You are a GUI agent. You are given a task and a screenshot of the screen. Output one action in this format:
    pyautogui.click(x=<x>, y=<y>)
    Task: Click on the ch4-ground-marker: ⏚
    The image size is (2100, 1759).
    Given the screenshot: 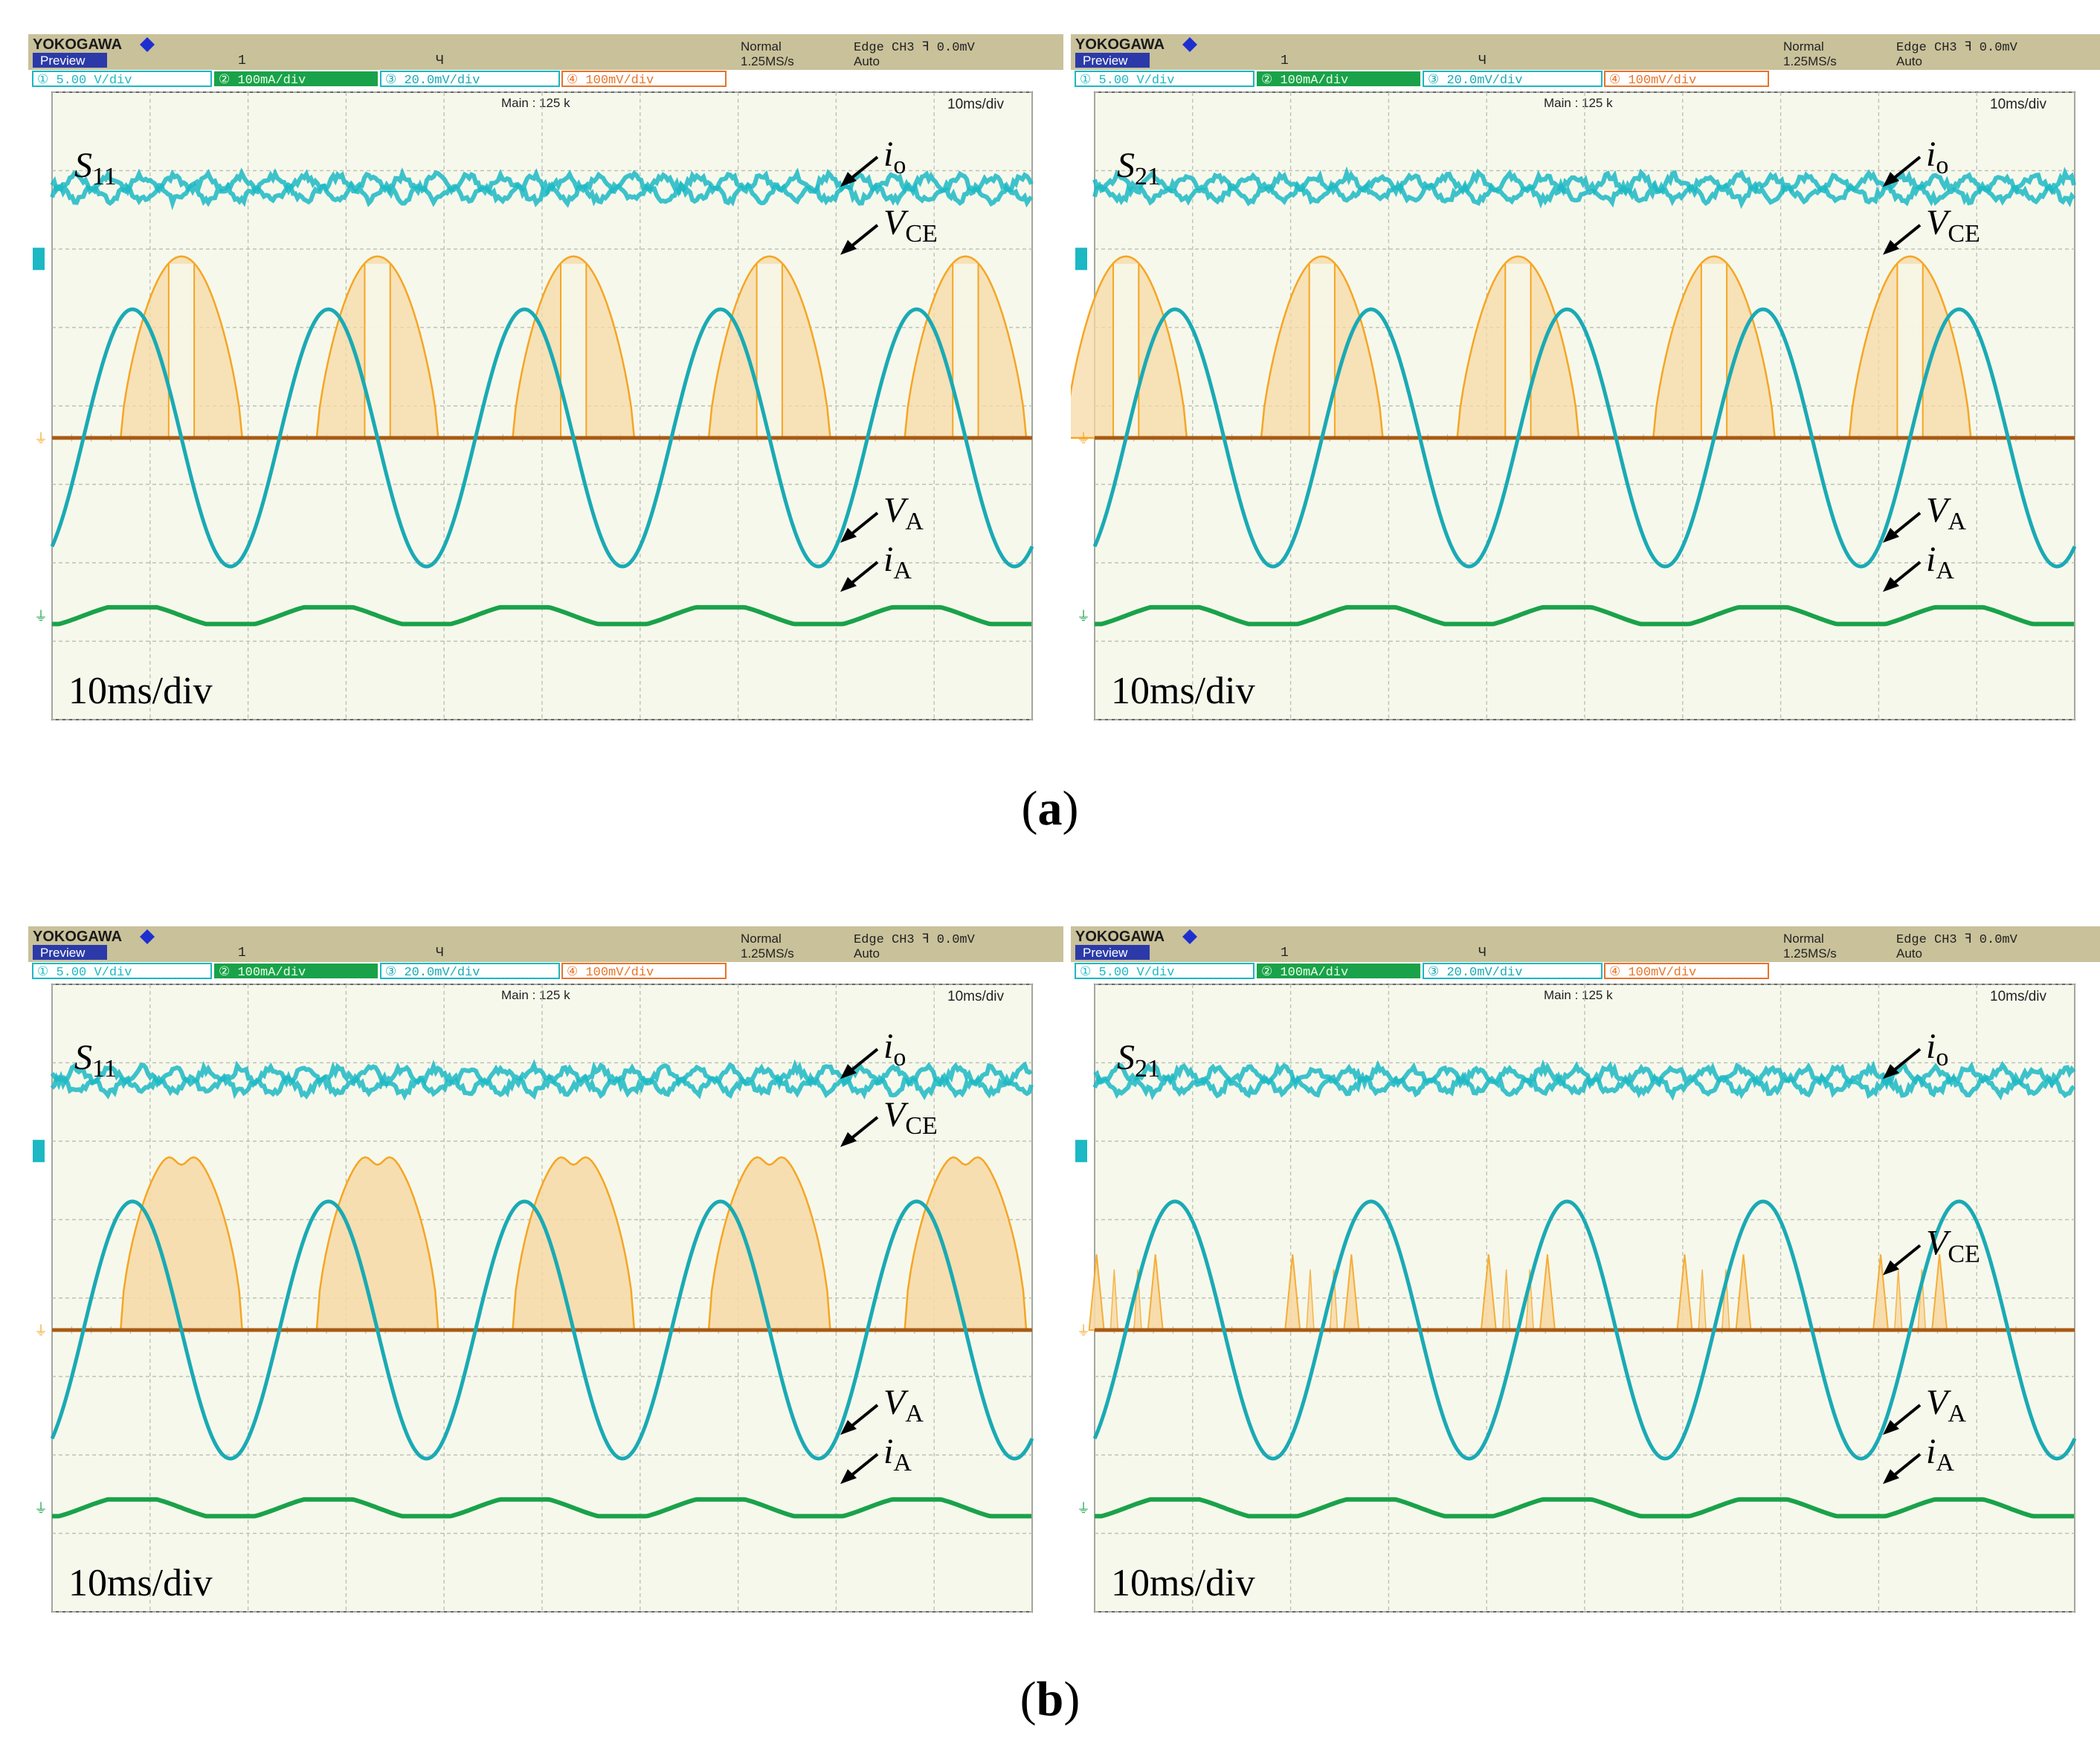 What is the action you would take?
    pyautogui.click(x=1083, y=439)
    